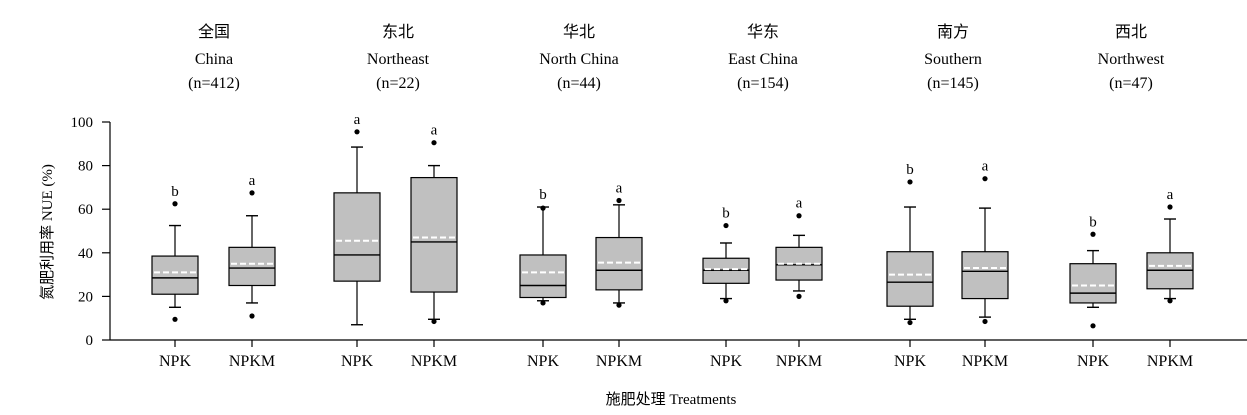  What do you see at coordinates (85, 210) in the screenshot?
I see `y-tick-label: 60` at bounding box center [85, 210].